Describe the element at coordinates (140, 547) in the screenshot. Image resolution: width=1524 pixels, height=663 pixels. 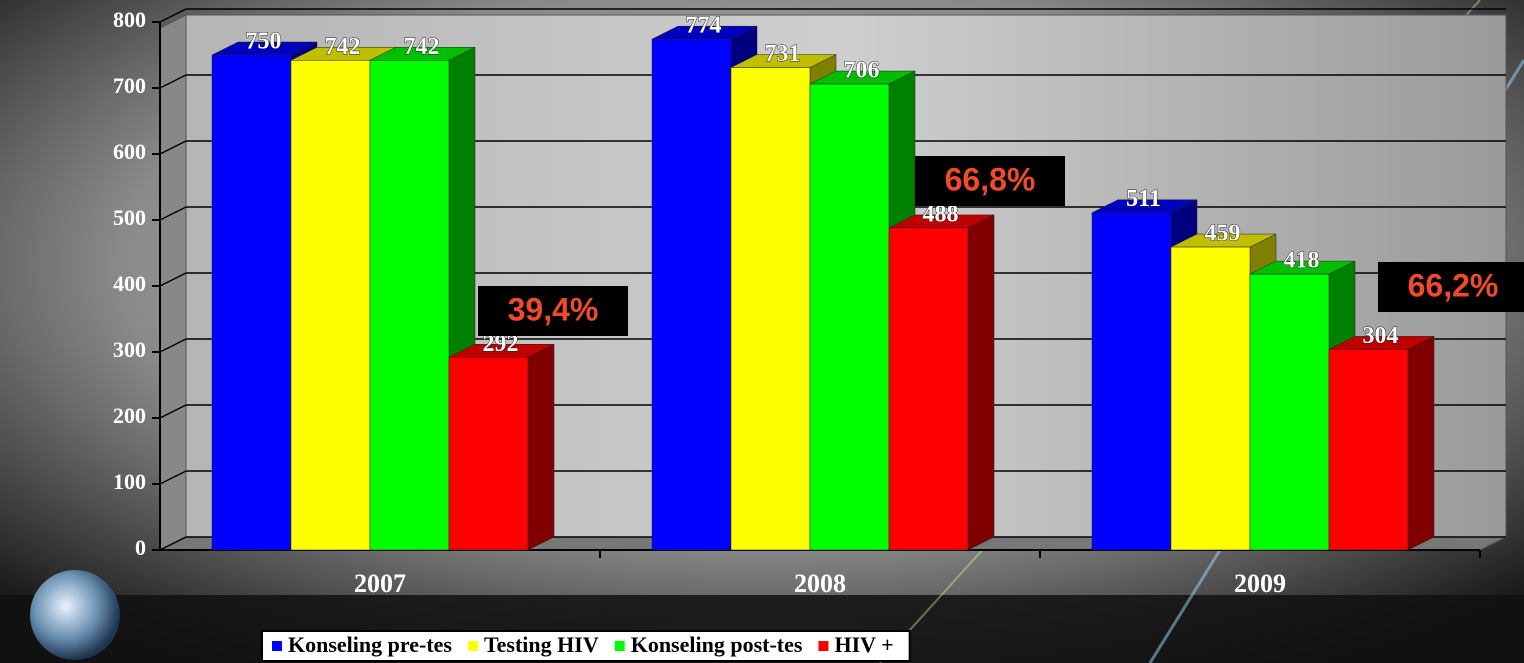
I see `y-tick-label: 0` at that location.